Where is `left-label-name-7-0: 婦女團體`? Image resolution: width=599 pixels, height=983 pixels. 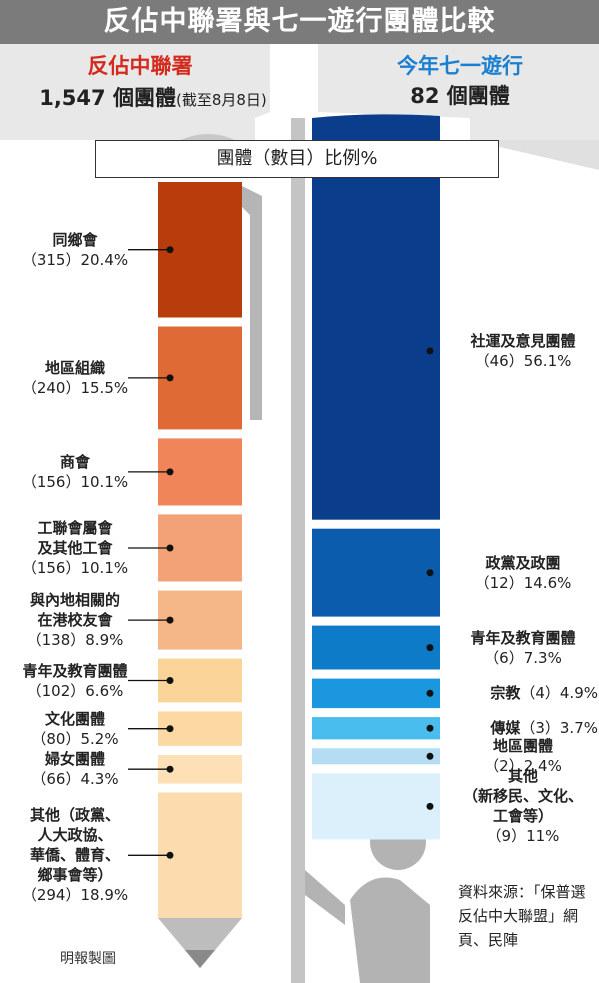 left-label-name-7-0: 婦女團體 is located at coordinates (74, 759).